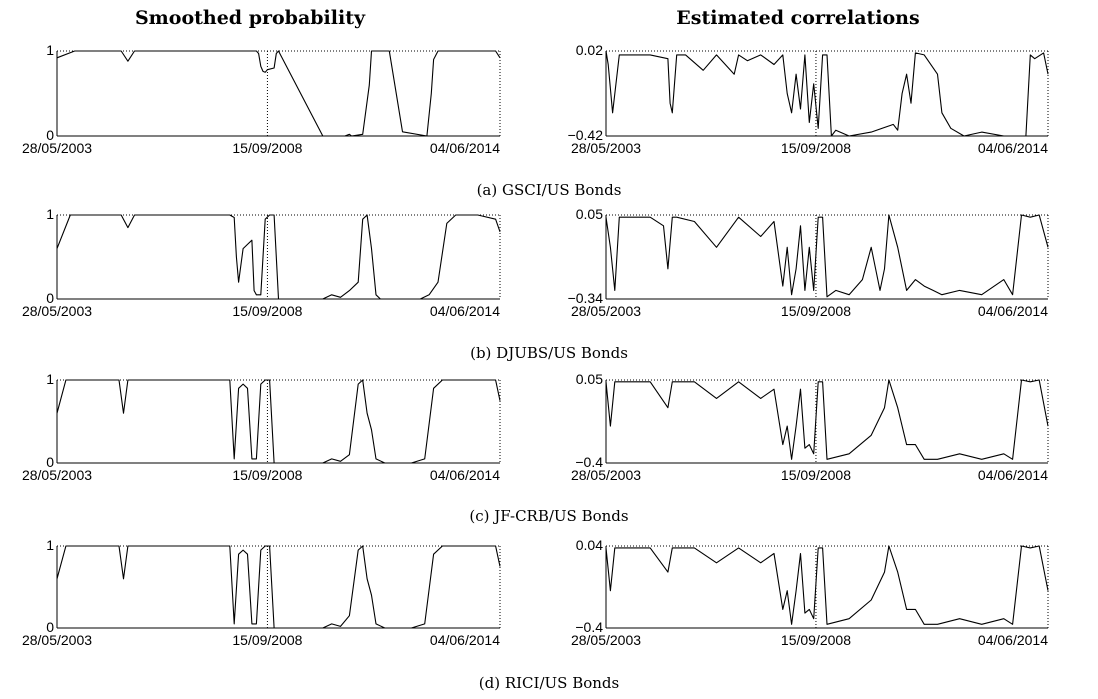 Image resolution: width=1098 pixels, height=699 pixels. What do you see at coordinates (267, 148) in the screenshot?
I see `x-tick-1-a-left: 15/09/2008` at bounding box center [267, 148].